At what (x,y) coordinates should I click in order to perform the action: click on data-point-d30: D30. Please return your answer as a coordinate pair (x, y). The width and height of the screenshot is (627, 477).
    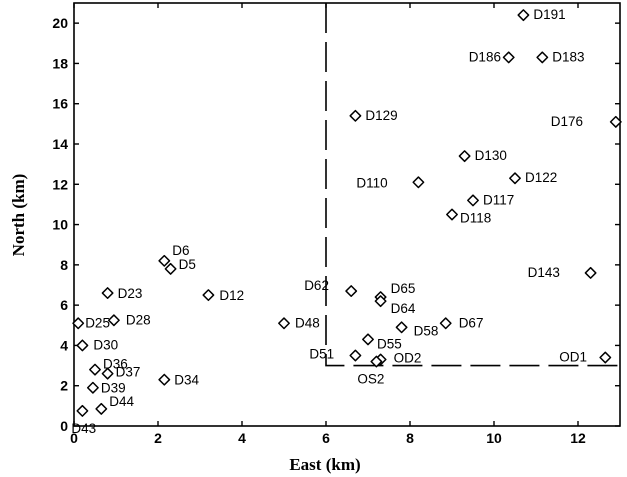
    Looking at the image, I should click on (97, 344).